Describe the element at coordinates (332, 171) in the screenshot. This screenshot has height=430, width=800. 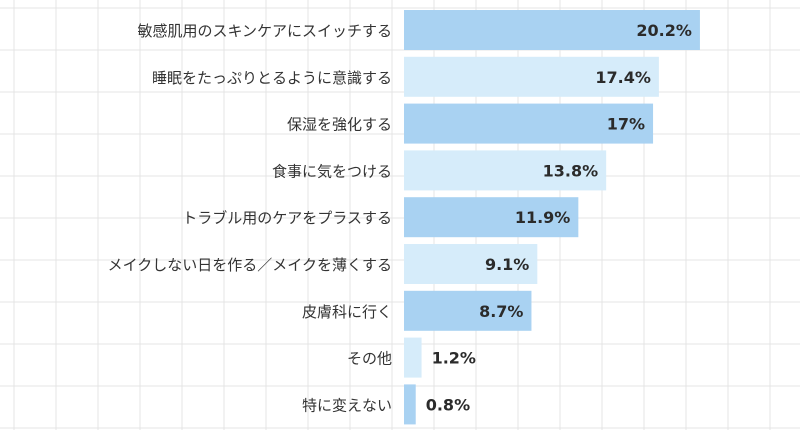
I see `category-label: 食事に気をつける` at that location.